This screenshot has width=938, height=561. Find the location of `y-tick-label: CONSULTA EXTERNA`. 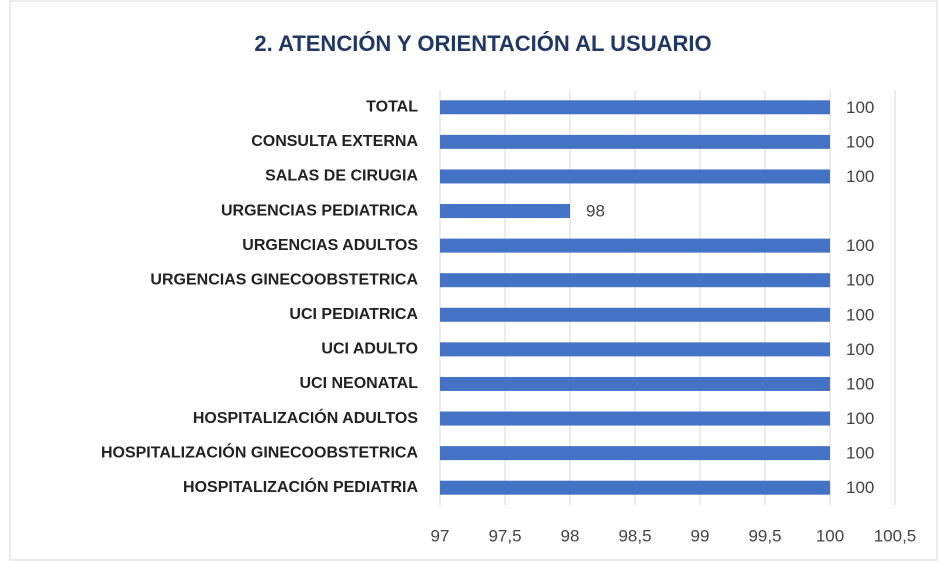

y-tick-label: CONSULTA EXTERNA is located at coordinates (334, 141).